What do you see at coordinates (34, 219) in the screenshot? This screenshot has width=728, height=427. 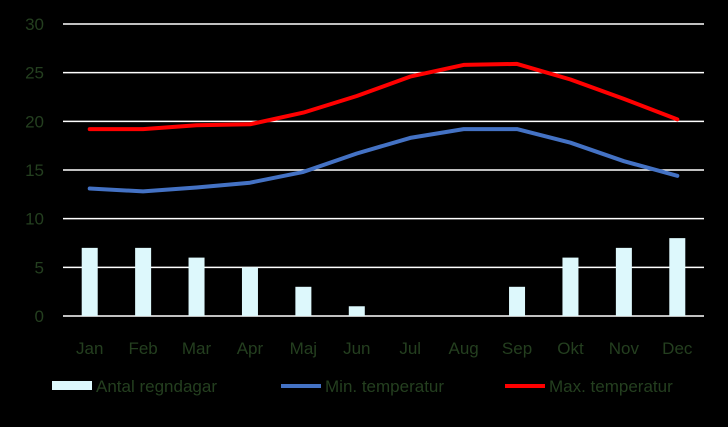 I see `y-tick-label: 10` at bounding box center [34, 219].